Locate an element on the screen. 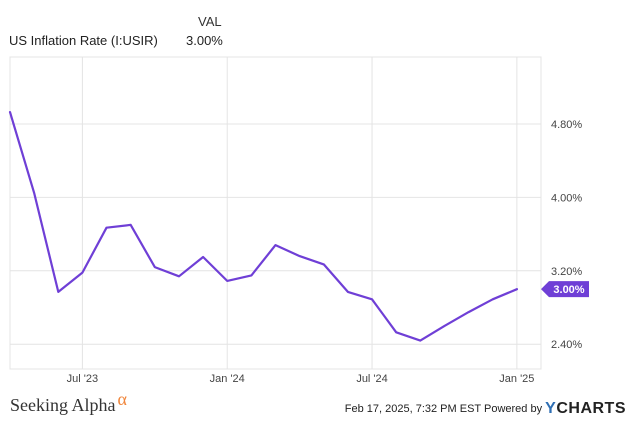 The image size is (635, 424). footer-powered-by: Powered by is located at coordinates (513, 409).